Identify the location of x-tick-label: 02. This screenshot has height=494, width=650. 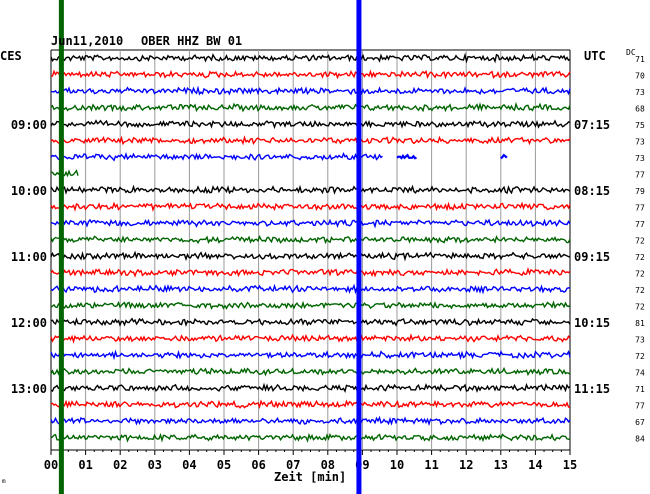
(120, 465).